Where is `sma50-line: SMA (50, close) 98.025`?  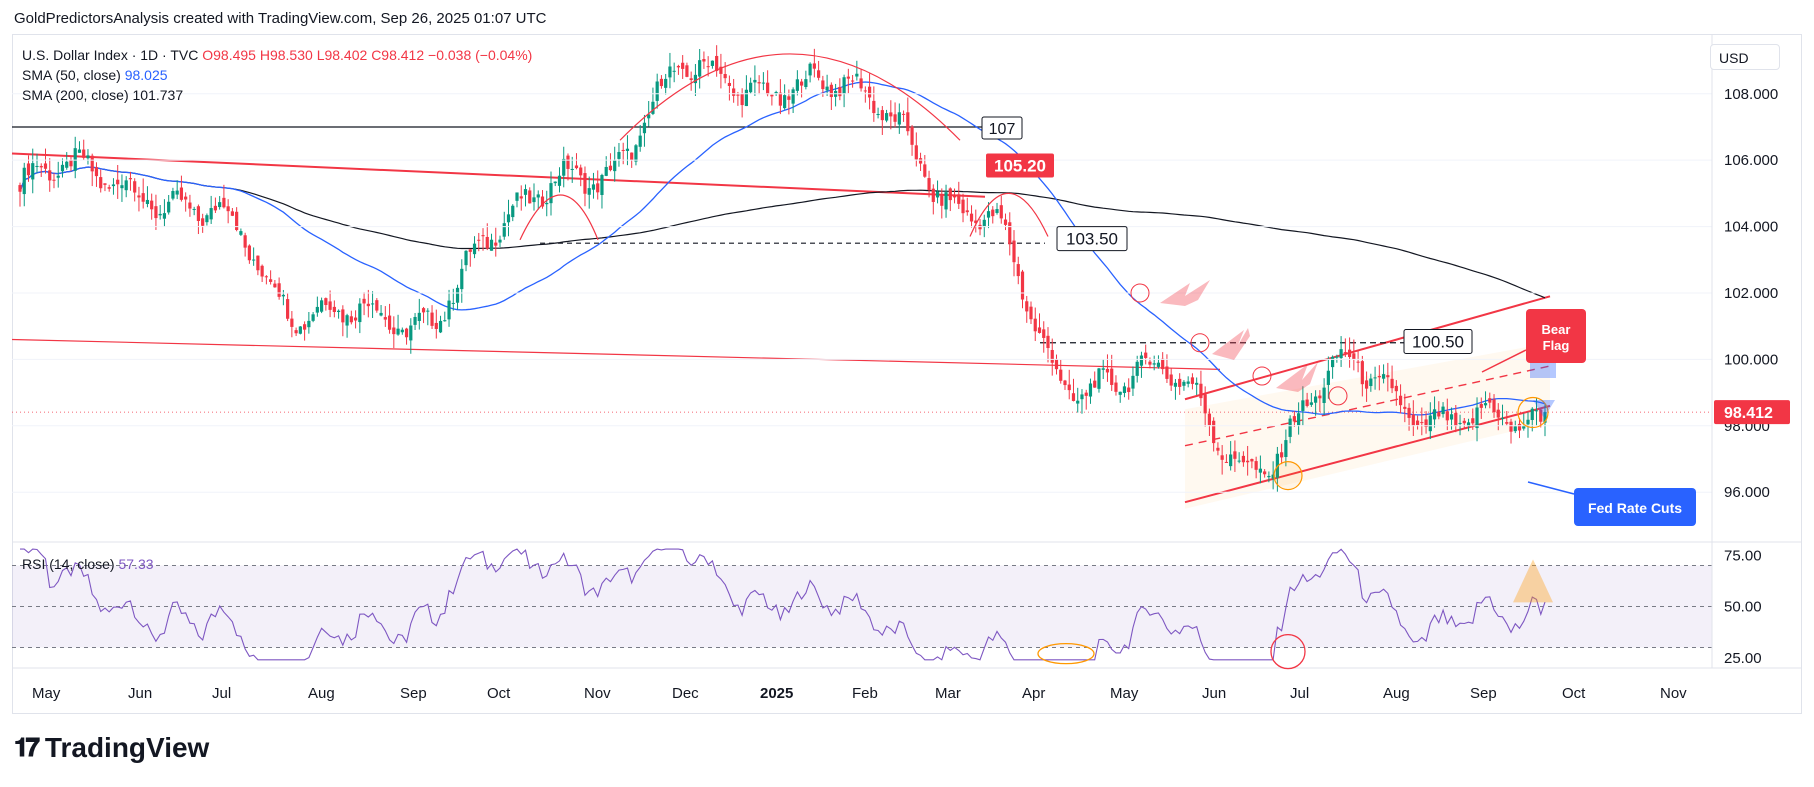 sma50-line: SMA (50, close) 98.025 is located at coordinates (277, 75).